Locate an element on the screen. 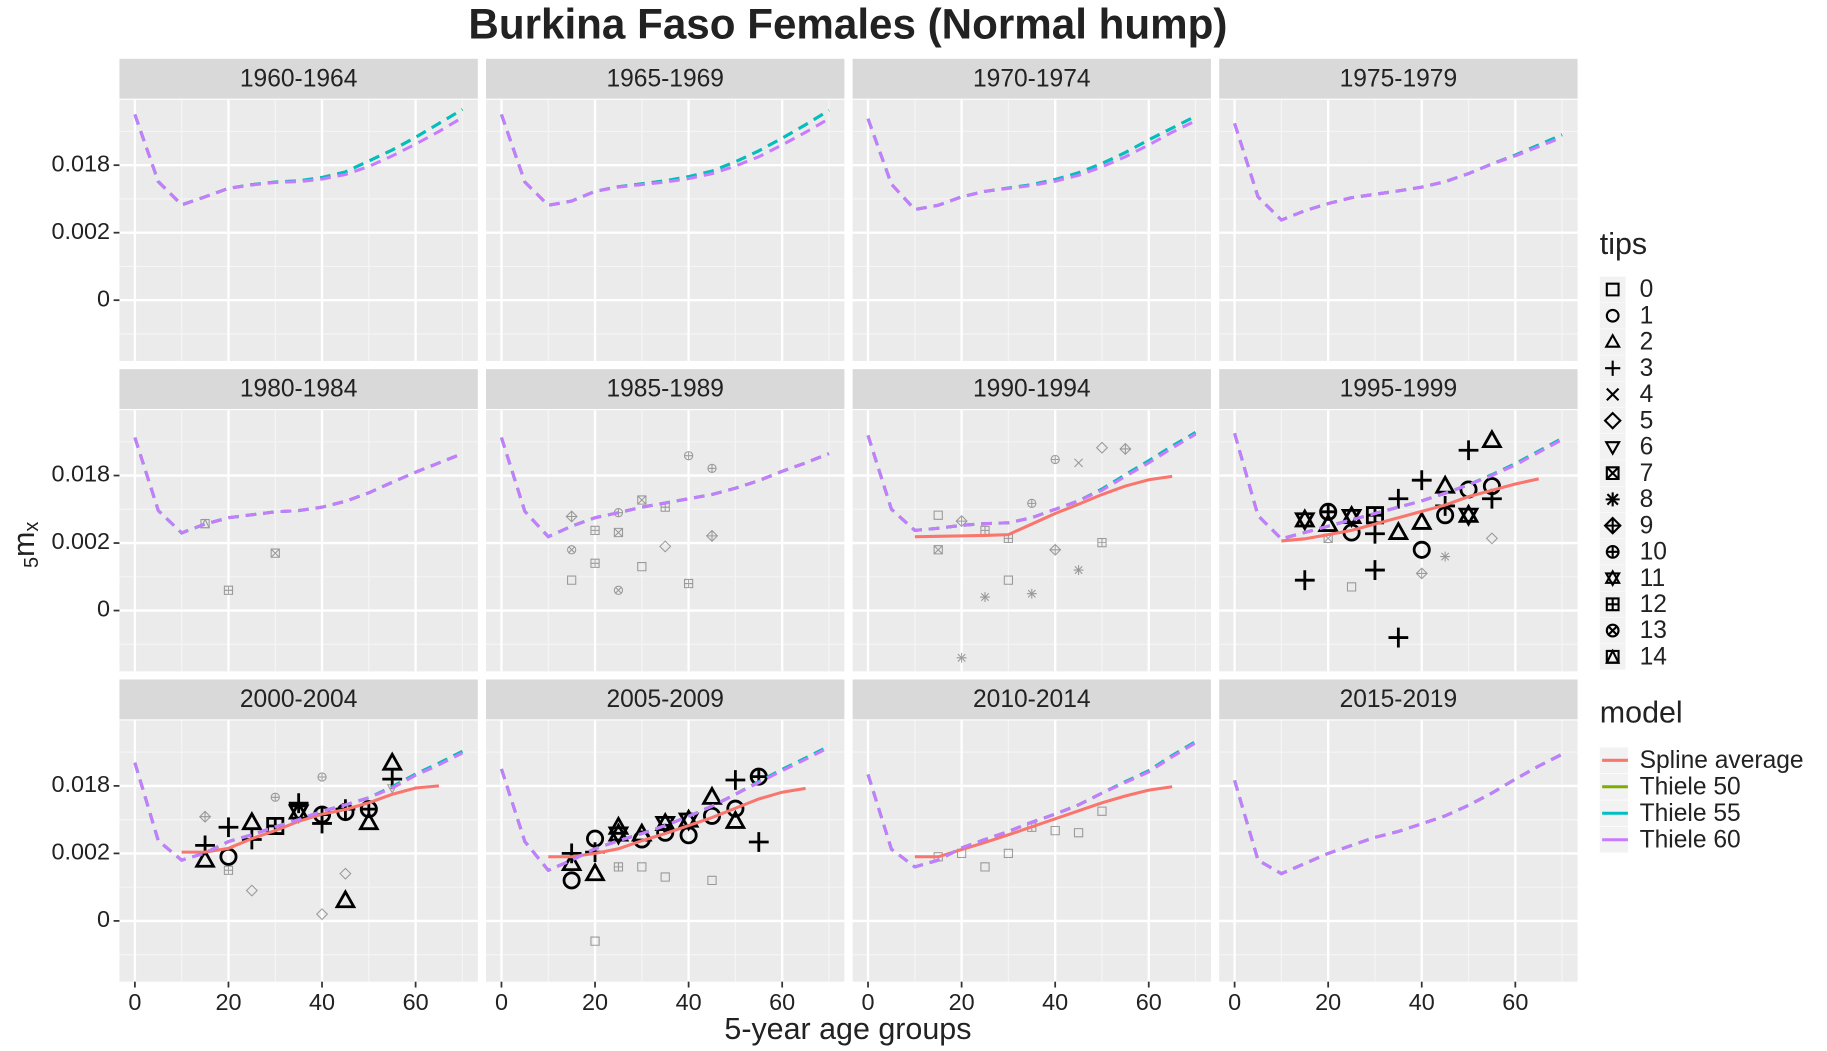  y-tick-label: 0.002 is located at coordinates (81, 852).